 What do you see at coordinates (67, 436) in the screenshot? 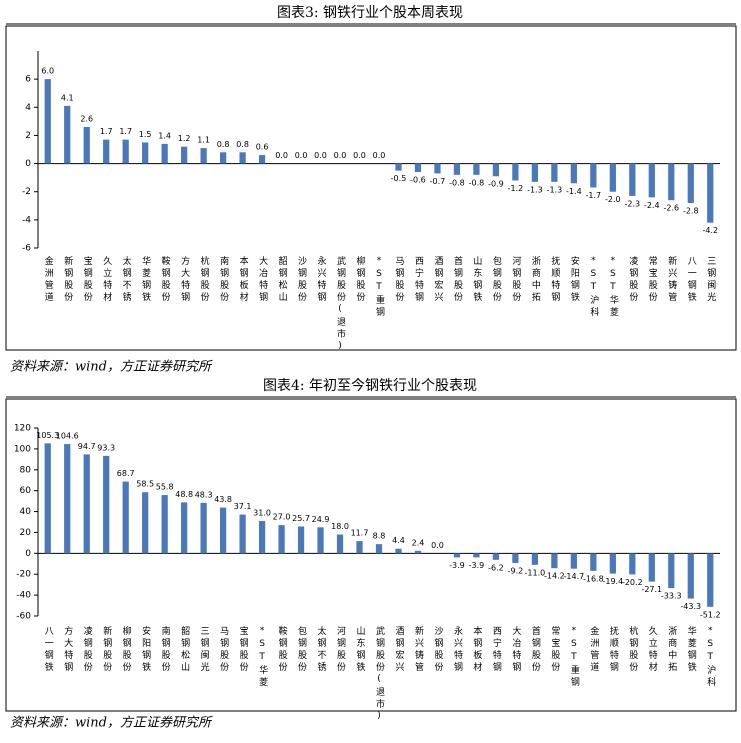
I see `value-label: 104.6` at bounding box center [67, 436].